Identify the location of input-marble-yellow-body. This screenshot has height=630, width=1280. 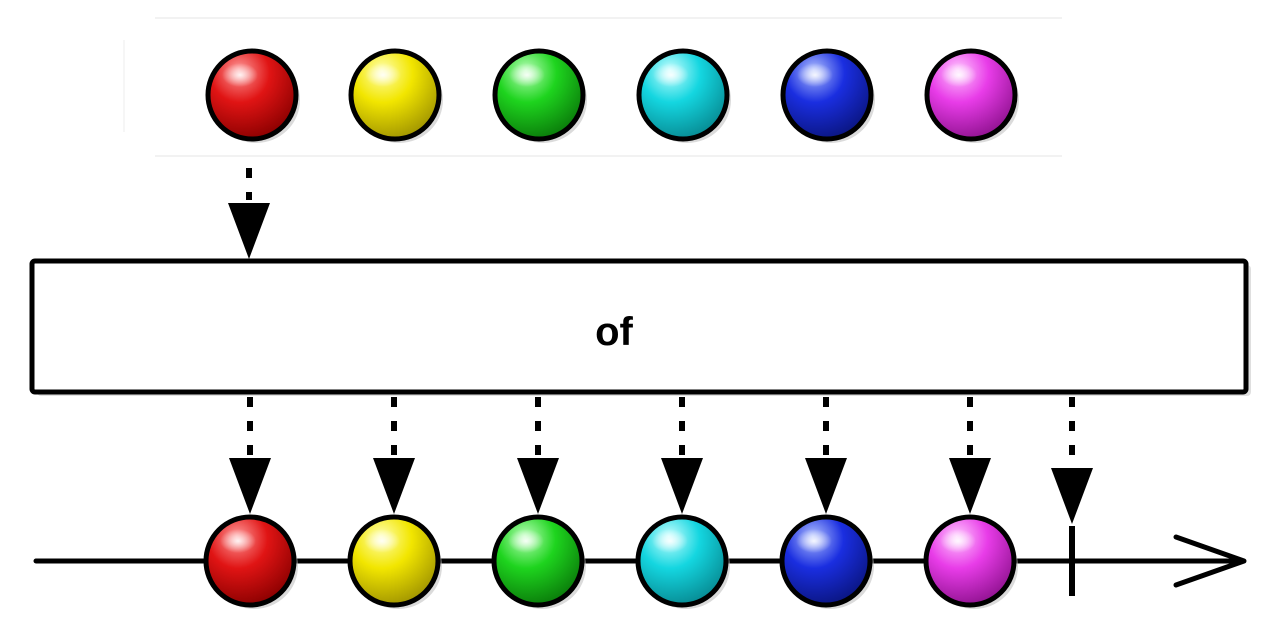
(395, 95).